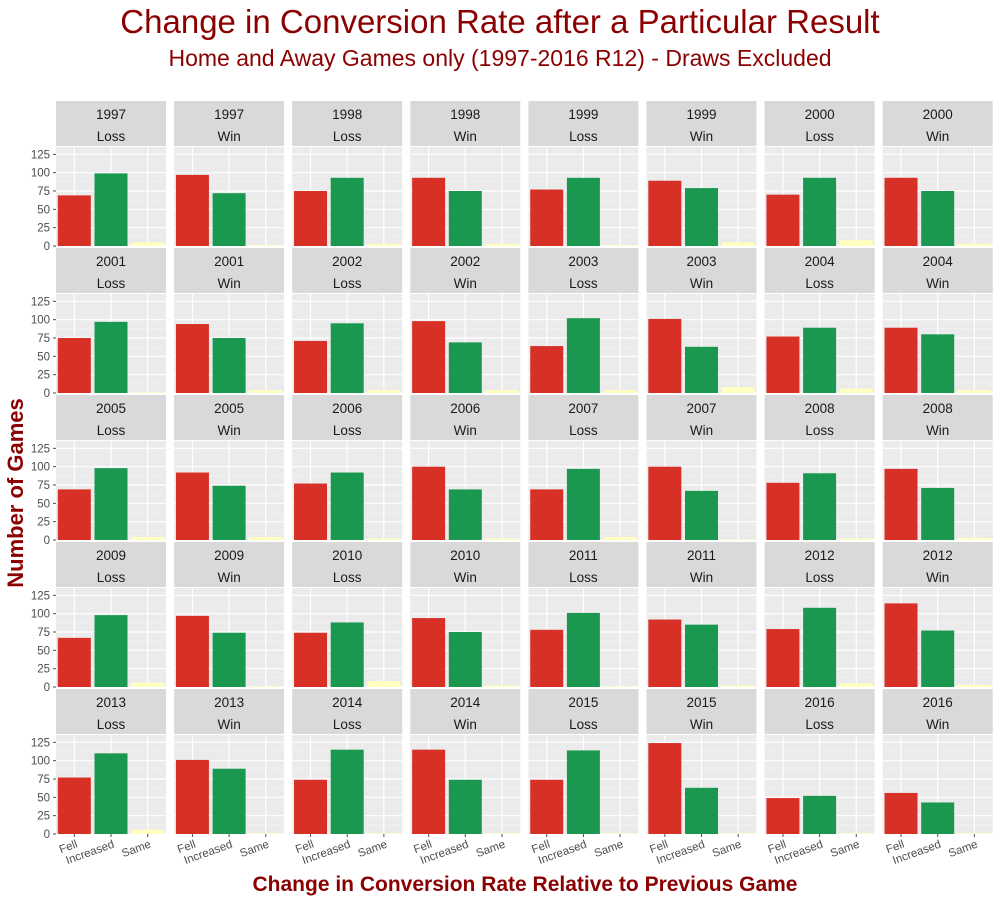 Image resolution: width=1000 pixels, height=900 pixels. What do you see at coordinates (819, 615) in the screenshot?
I see `facet-panel: 2012 Loss` at bounding box center [819, 615].